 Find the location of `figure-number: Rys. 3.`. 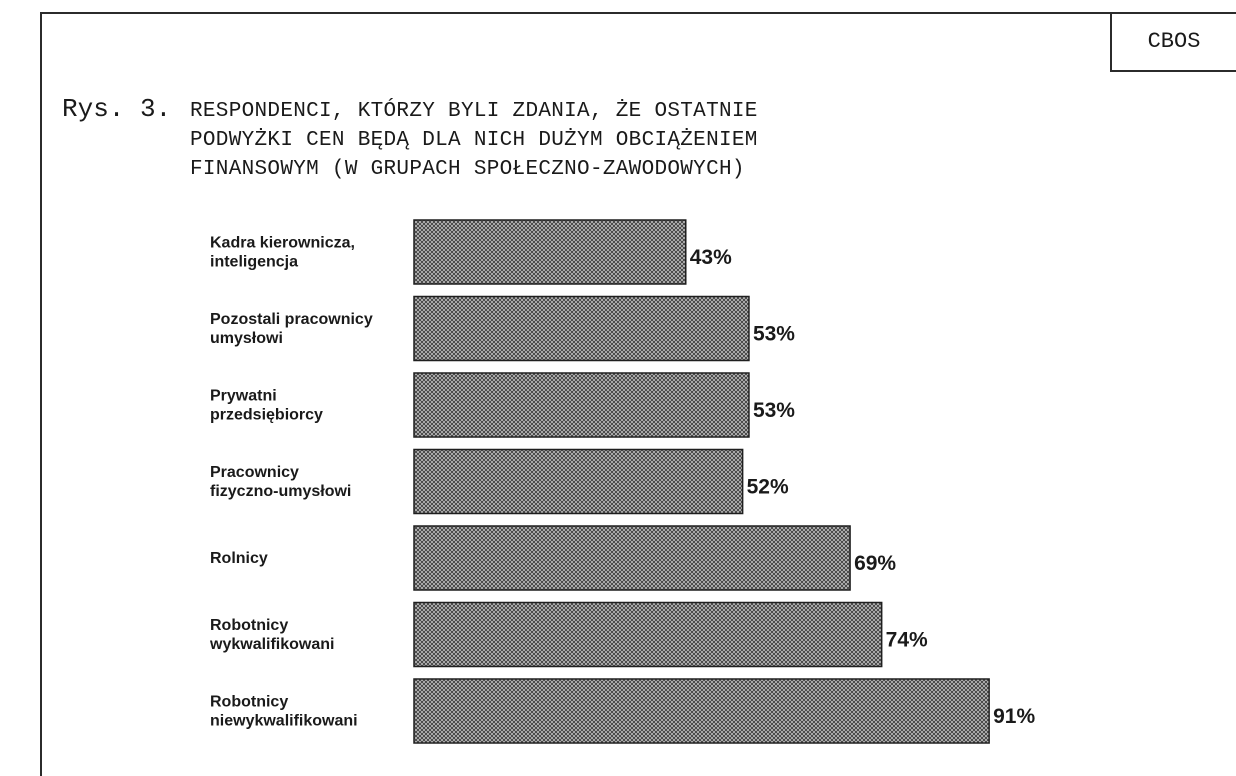

figure-number: Rys. 3. is located at coordinates (117, 109).